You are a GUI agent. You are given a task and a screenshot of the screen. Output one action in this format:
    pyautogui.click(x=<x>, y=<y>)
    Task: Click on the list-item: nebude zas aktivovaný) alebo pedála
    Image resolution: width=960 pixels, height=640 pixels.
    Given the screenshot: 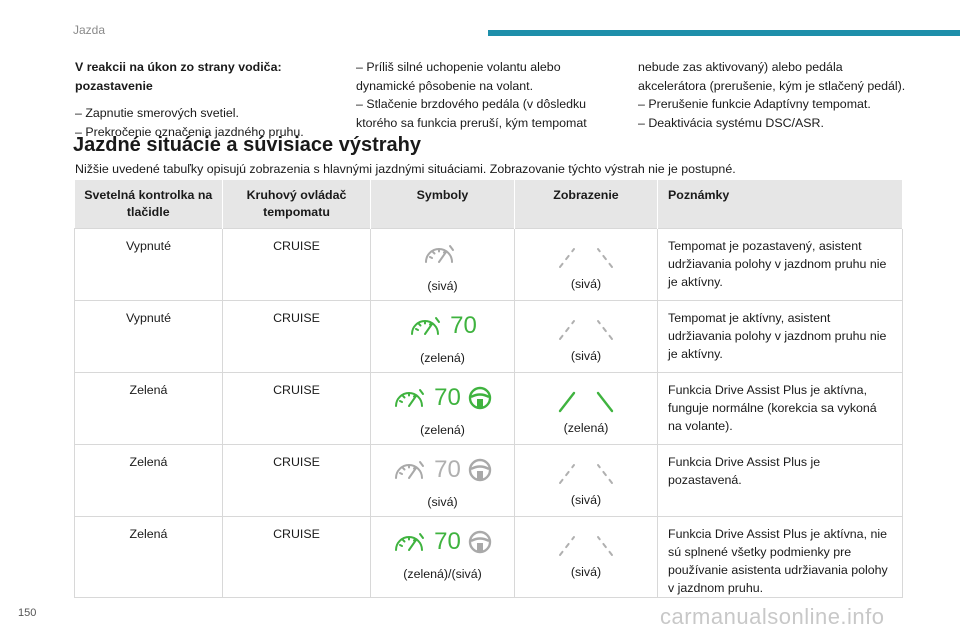 What is the action you would take?
    pyautogui.click(x=740, y=67)
    